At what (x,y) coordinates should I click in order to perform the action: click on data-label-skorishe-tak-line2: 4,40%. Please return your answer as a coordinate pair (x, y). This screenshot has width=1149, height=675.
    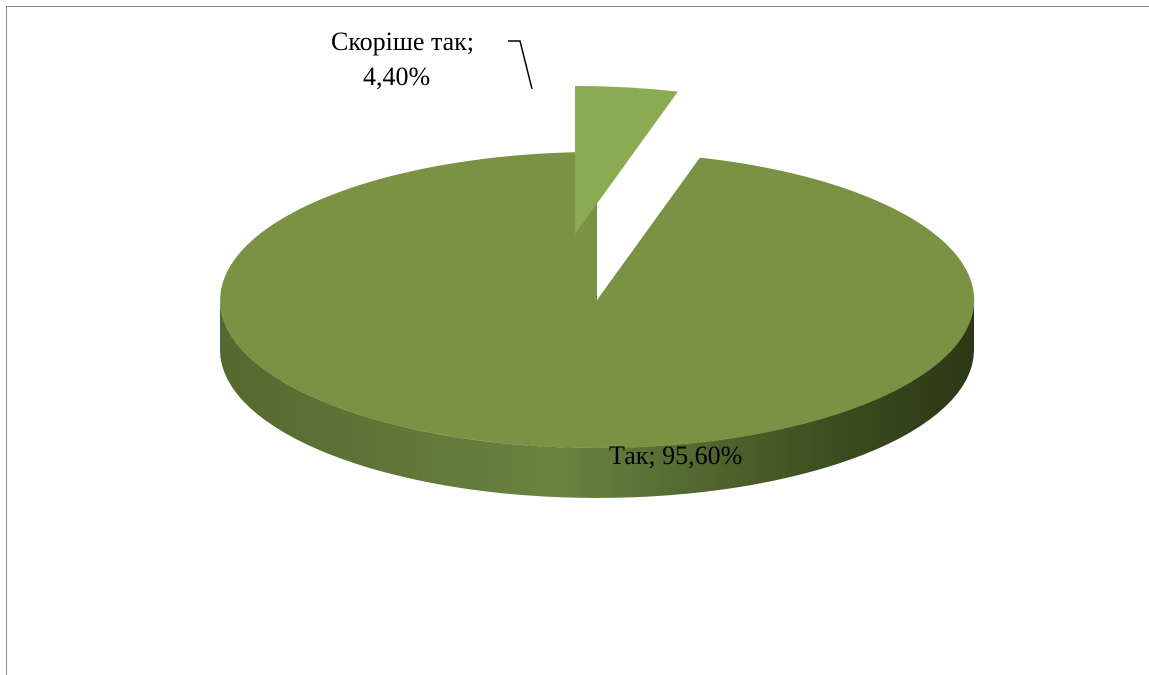
    Looking at the image, I should click on (396, 76).